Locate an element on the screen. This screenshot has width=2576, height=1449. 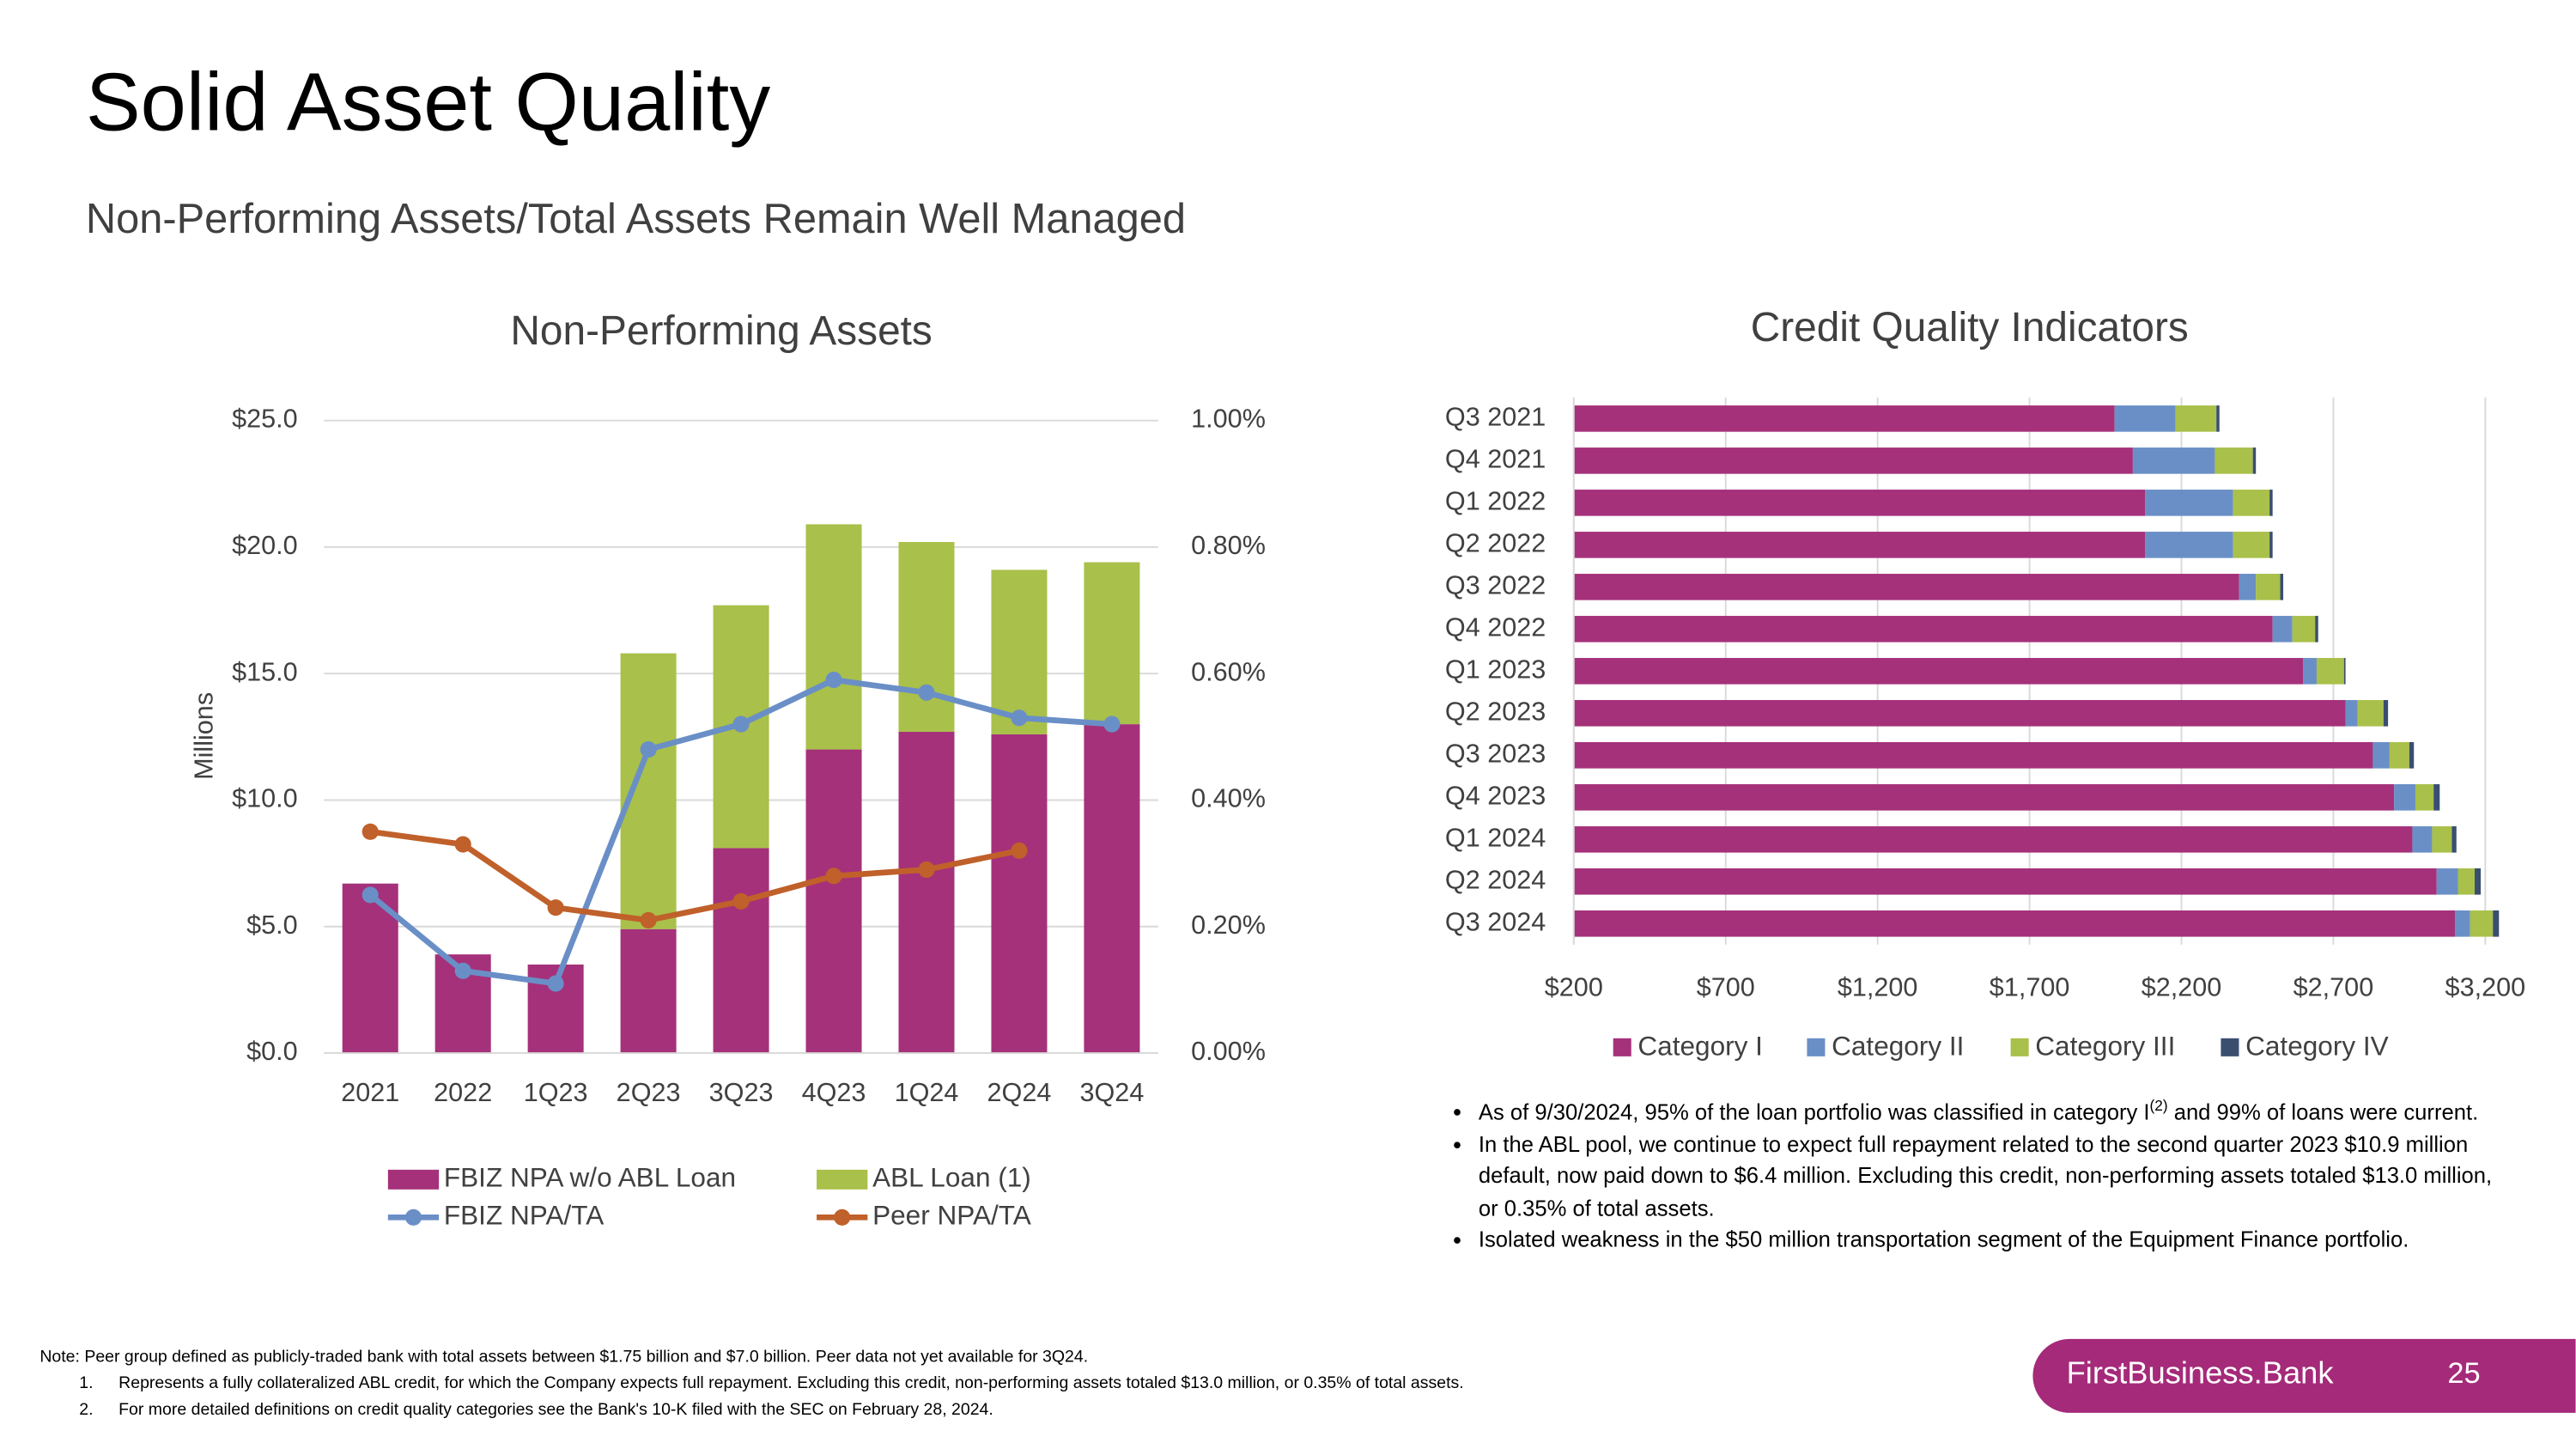
brand: FirstBusiness.Bank is located at coordinates (2201, 1373).